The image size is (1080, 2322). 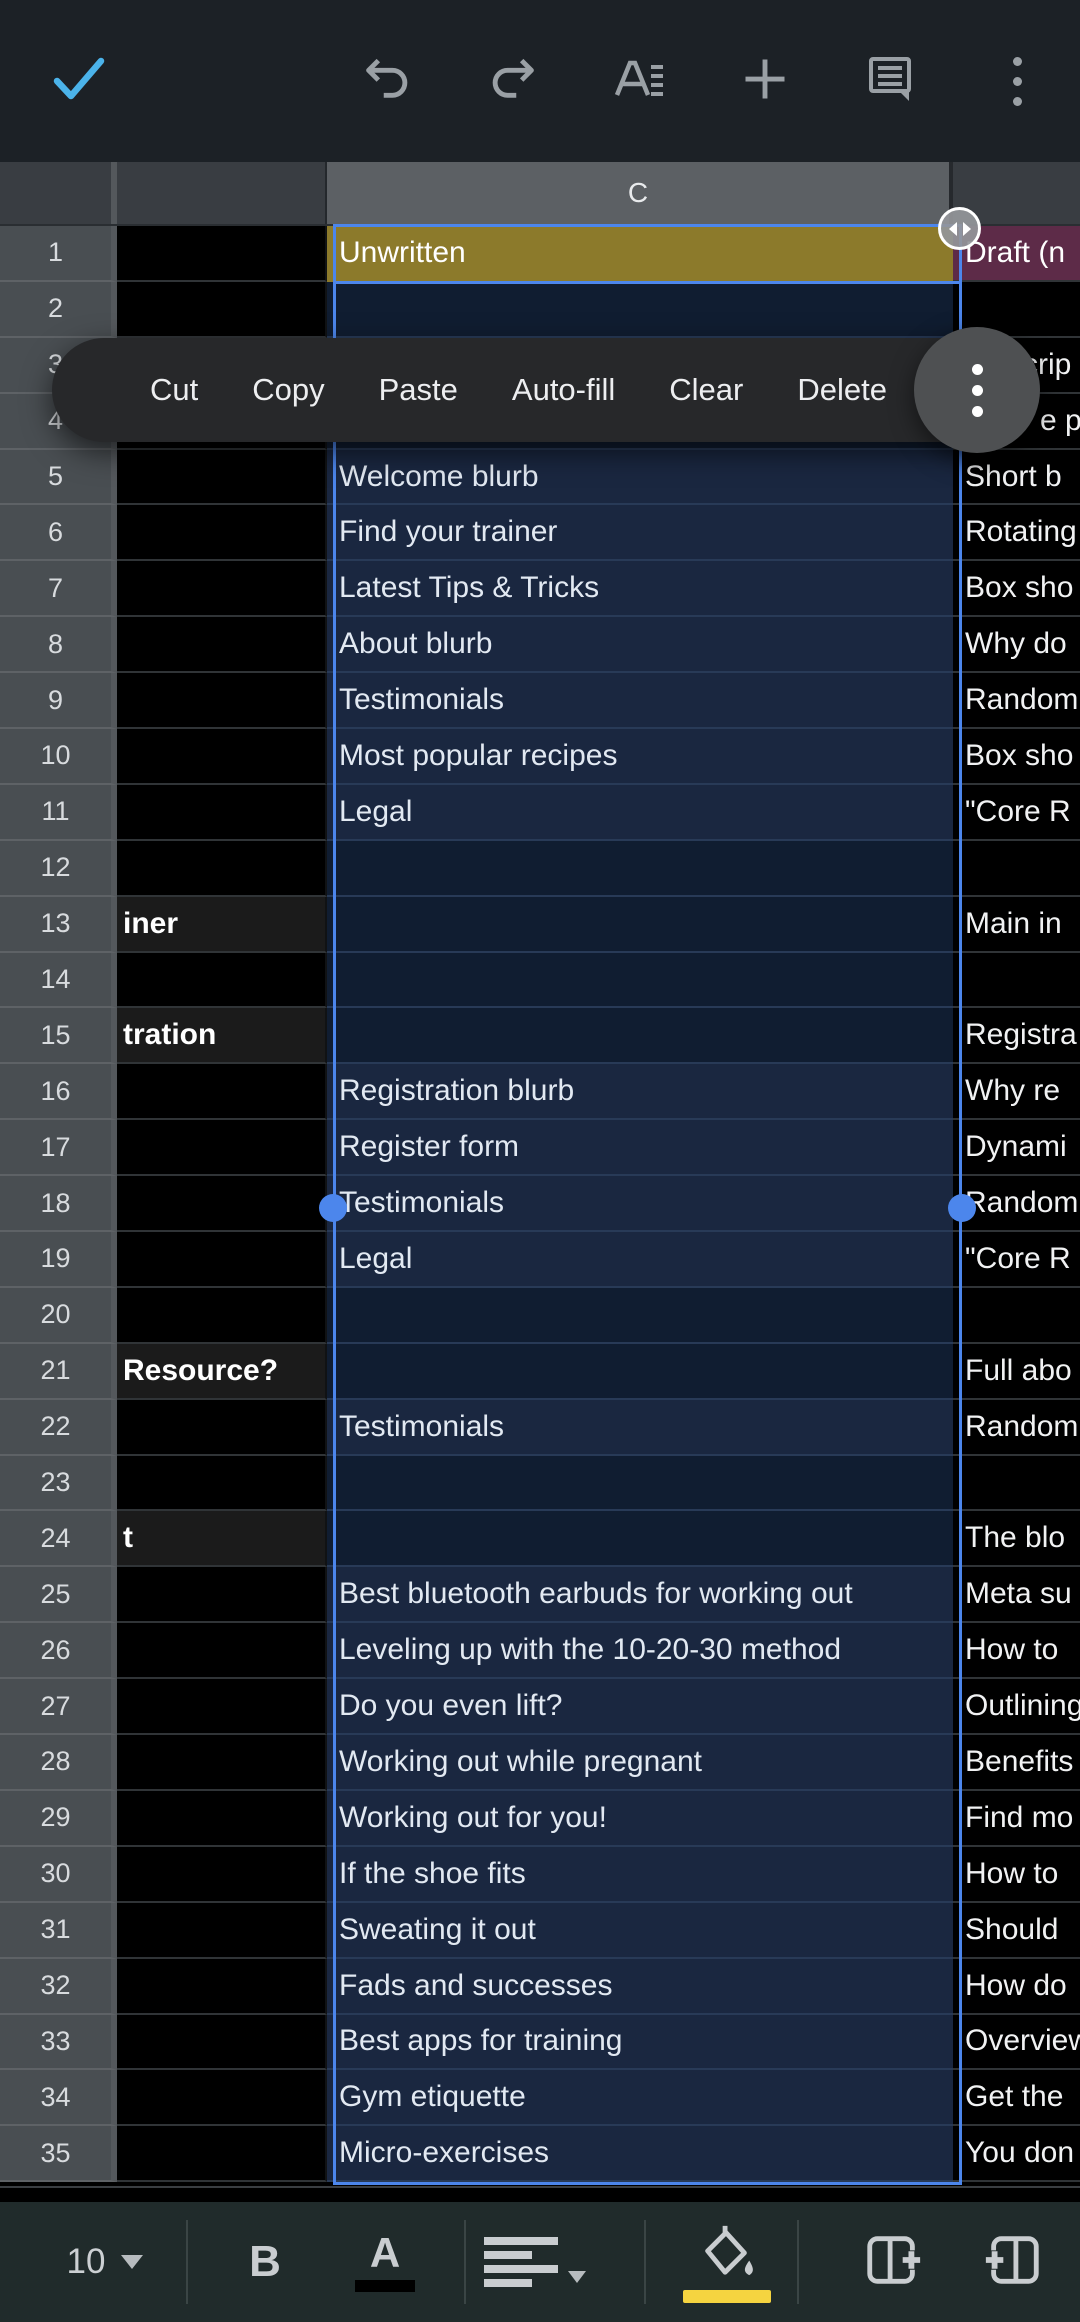 What do you see at coordinates (58, 980) in the screenshot?
I see `row-header-14: 14` at bounding box center [58, 980].